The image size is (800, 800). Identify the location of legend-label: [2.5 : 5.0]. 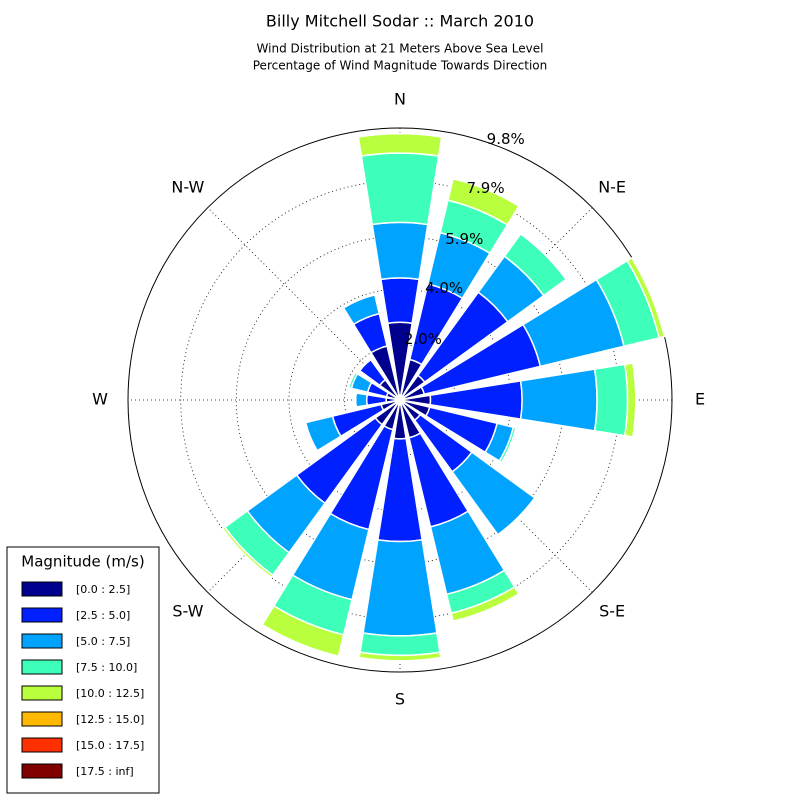
(103, 615).